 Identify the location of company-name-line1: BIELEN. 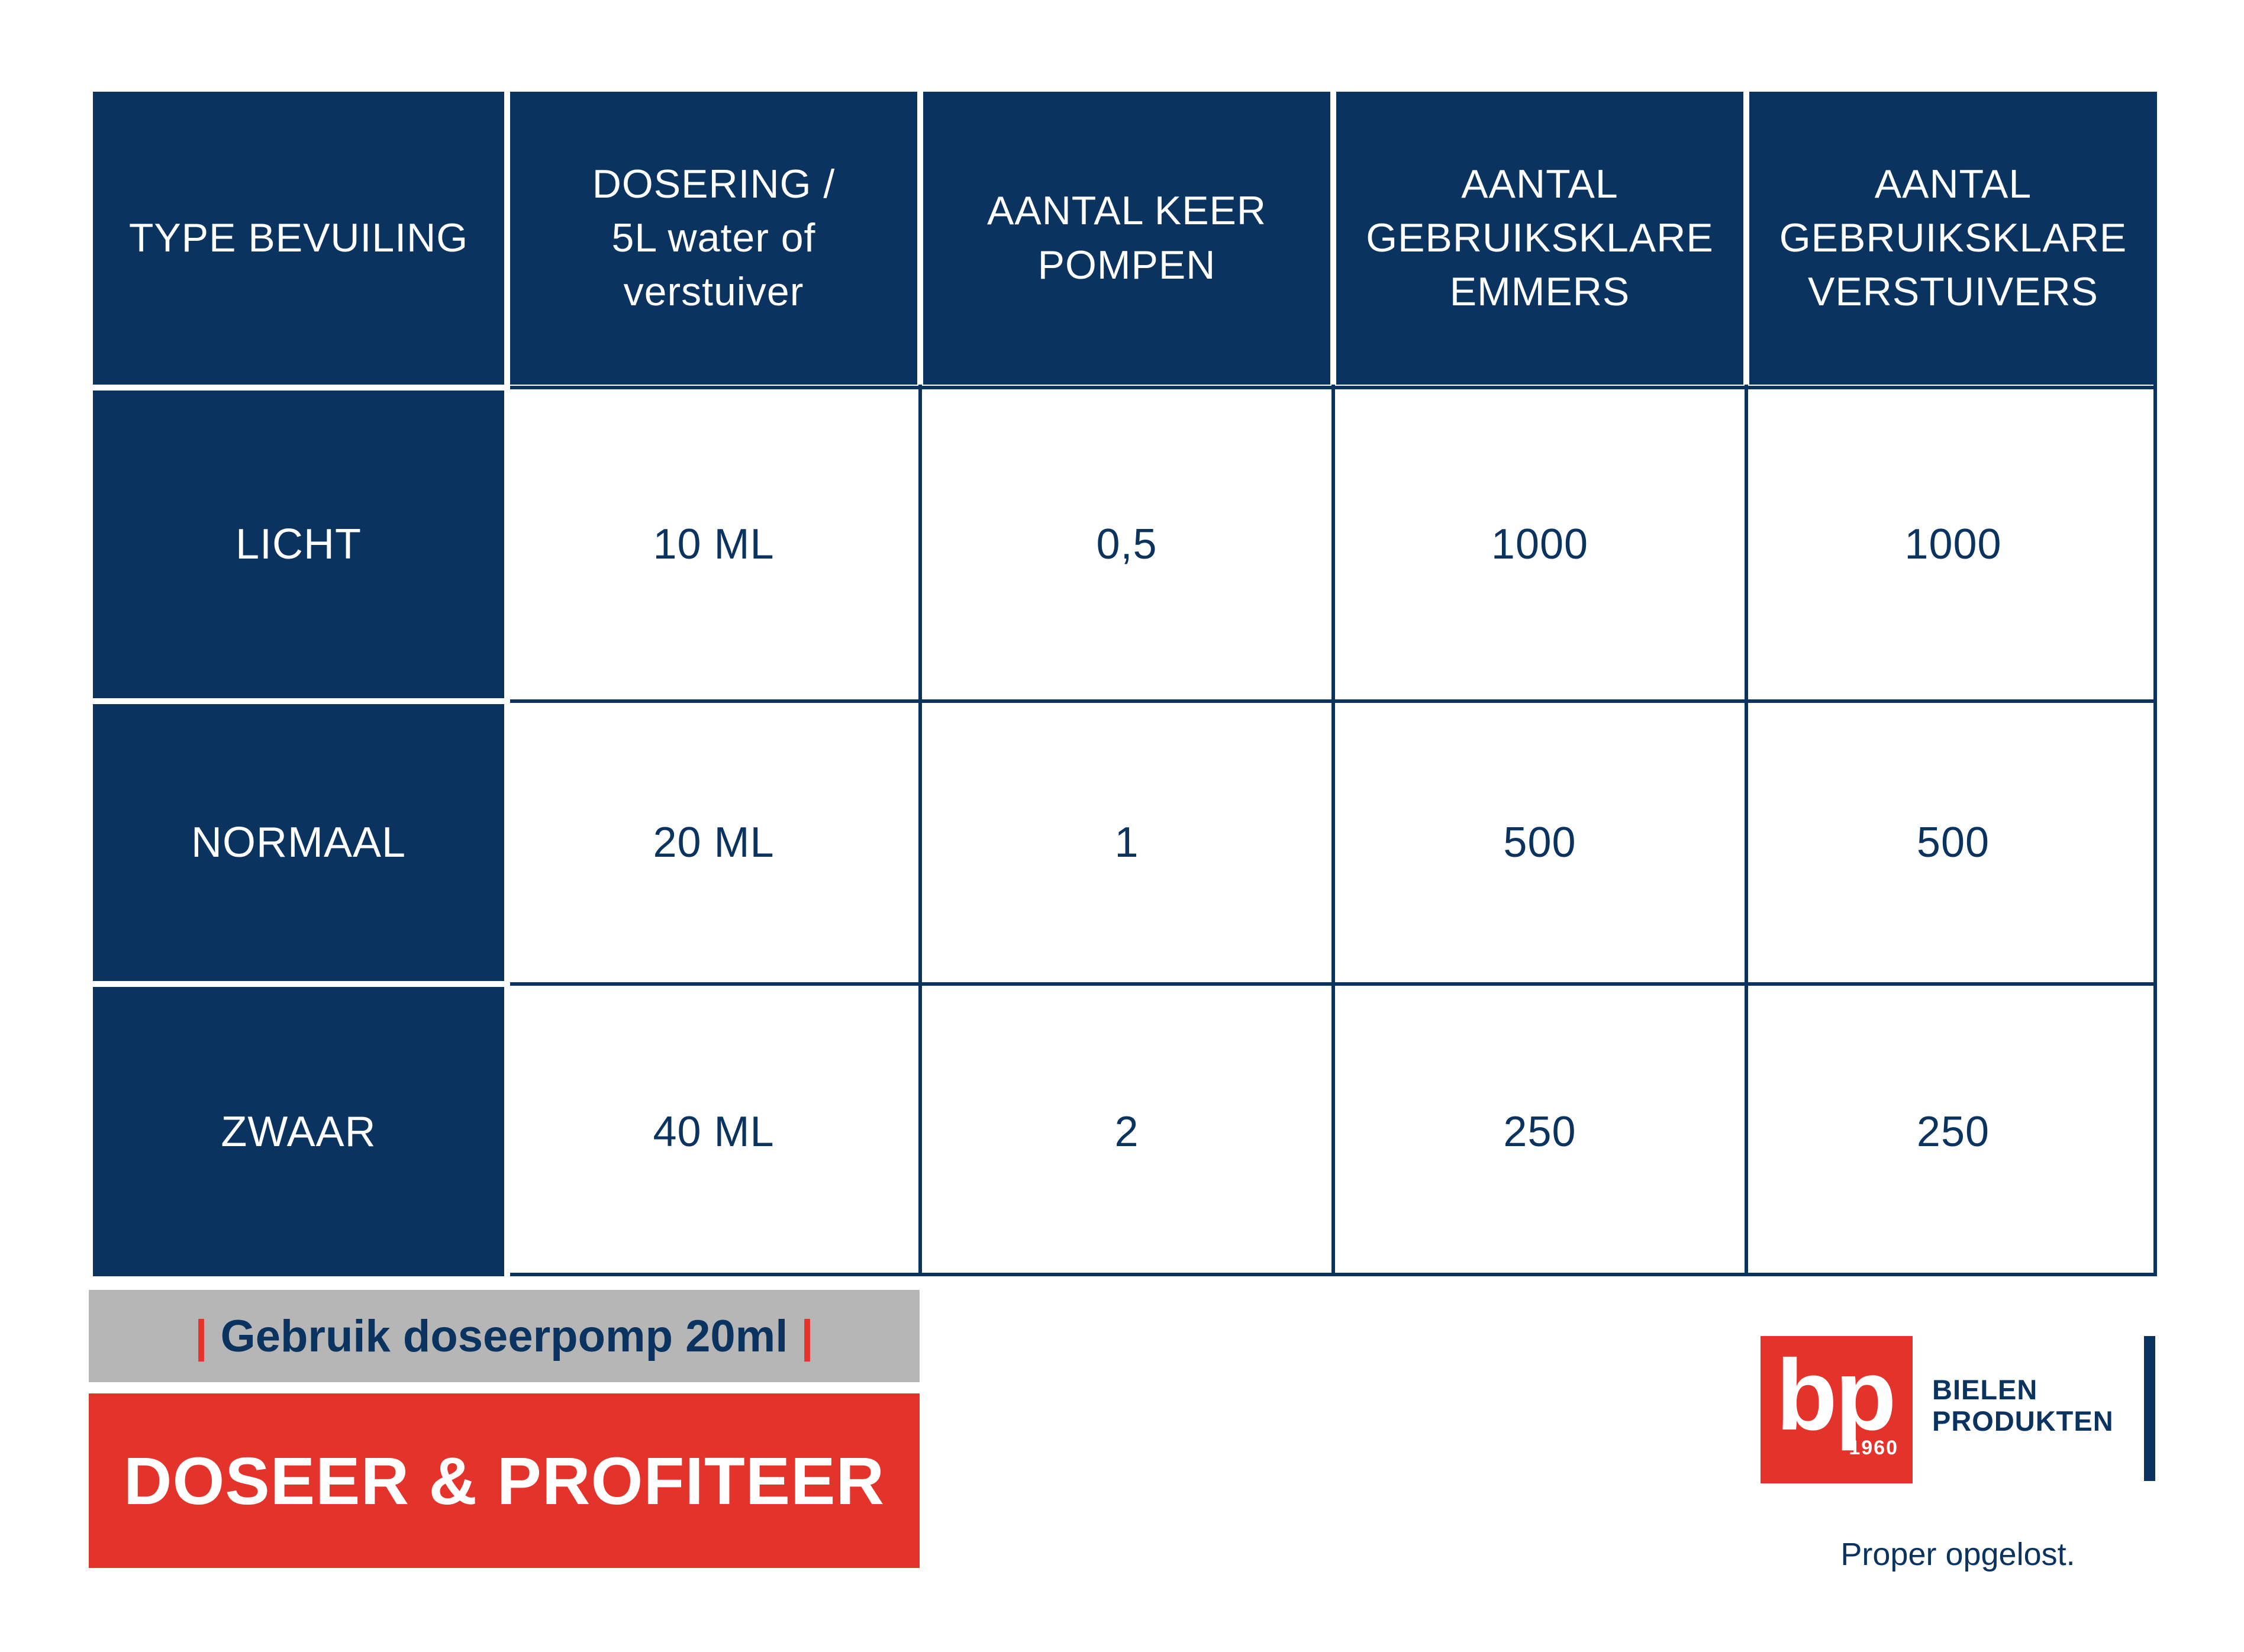
(1985, 1389).